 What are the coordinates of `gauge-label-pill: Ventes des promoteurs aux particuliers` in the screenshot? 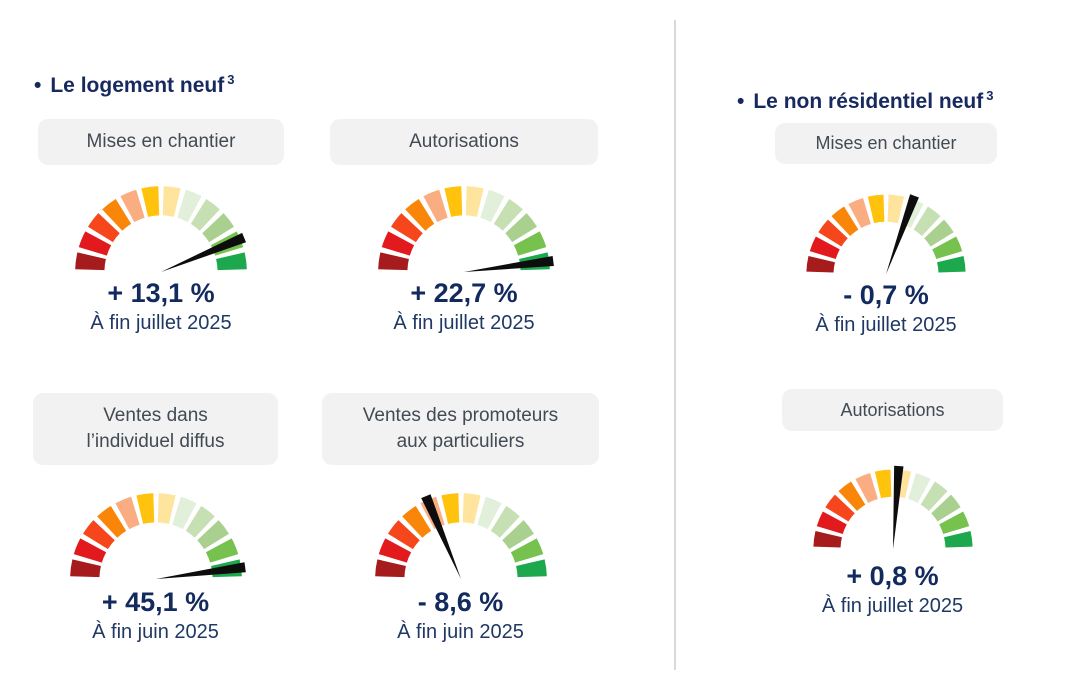 It's located at (460, 429).